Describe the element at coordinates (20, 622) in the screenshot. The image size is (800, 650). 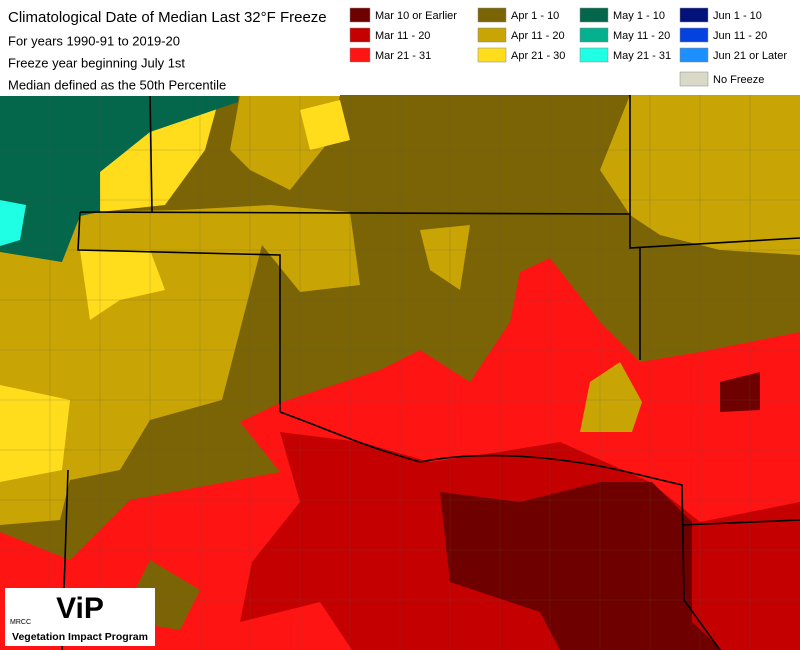
I see `logo-org: MRCC` at that location.